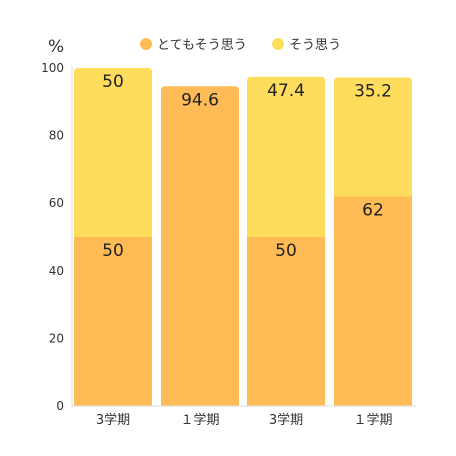 The width and height of the screenshot is (456, 456). What do you see at coordinates (202, 45) in the screenshot?
I see `legend-label-very-much: とてもそう思う` at bounding box center [202, 45].